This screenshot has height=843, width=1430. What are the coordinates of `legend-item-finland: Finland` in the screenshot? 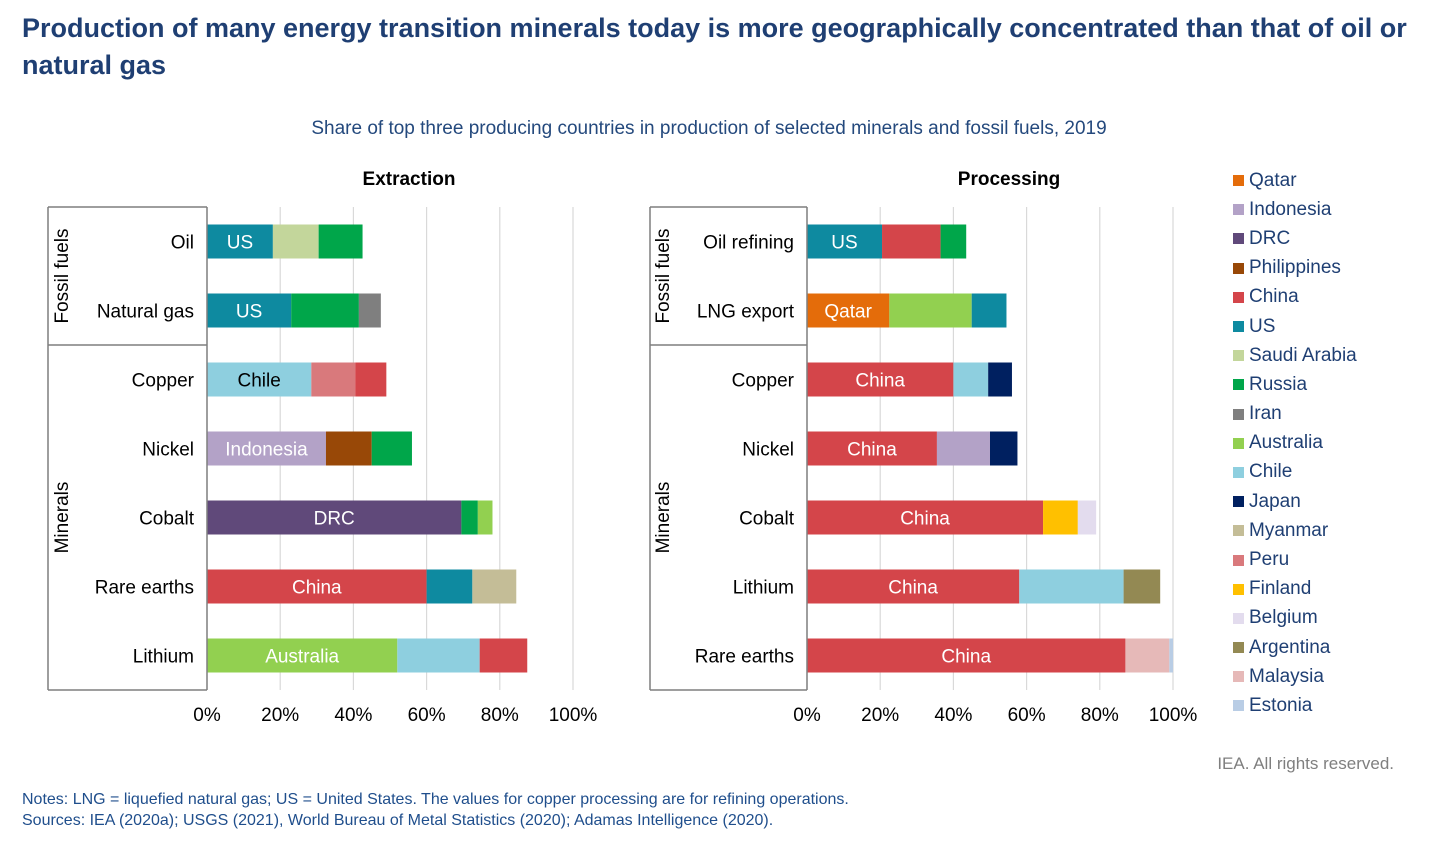 It's located at (1328, 589).